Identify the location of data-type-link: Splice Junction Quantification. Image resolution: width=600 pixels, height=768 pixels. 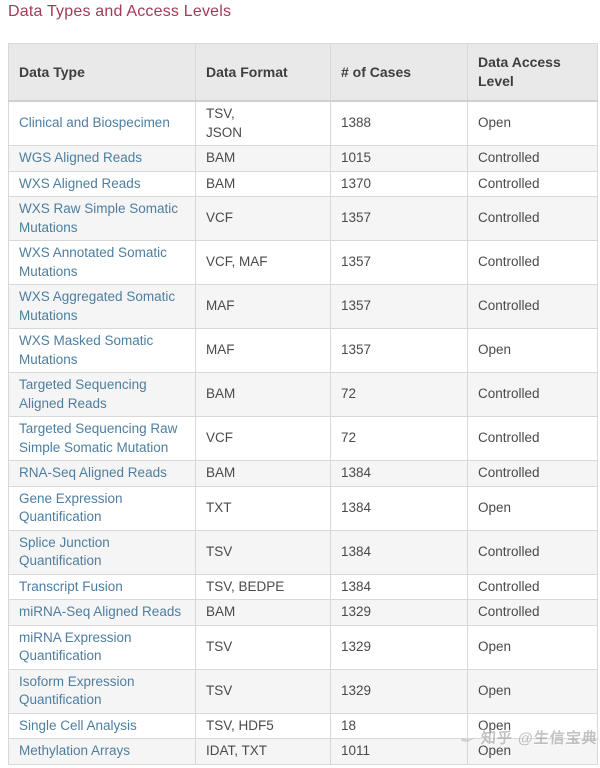
(64, 551).